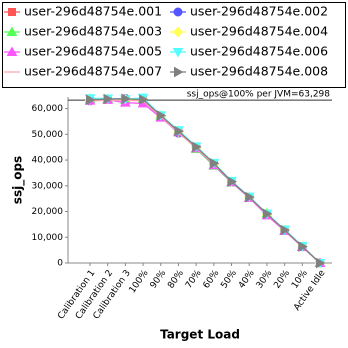 This screenshot has height=348, width=348. Describe the element at coordinates (259, 95) in the screenshot. I see `annotation: ssj_ops@100% per JVM=63,298` at that location.